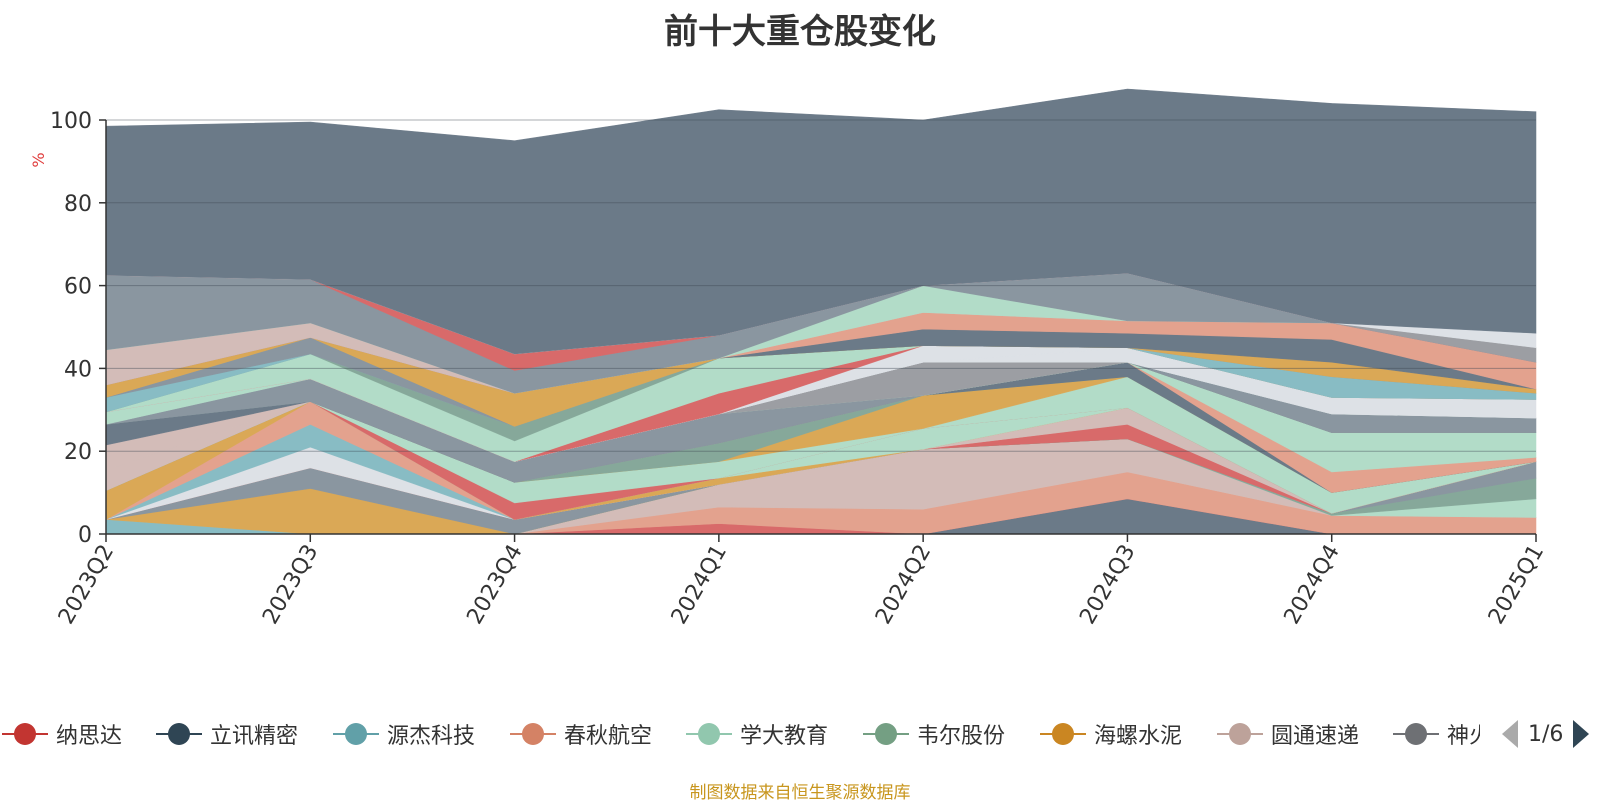 Image resolution: width=1600 pixels, height=803 pixels. I want to click on y-tick-label-1: 20, so click(78, 452).